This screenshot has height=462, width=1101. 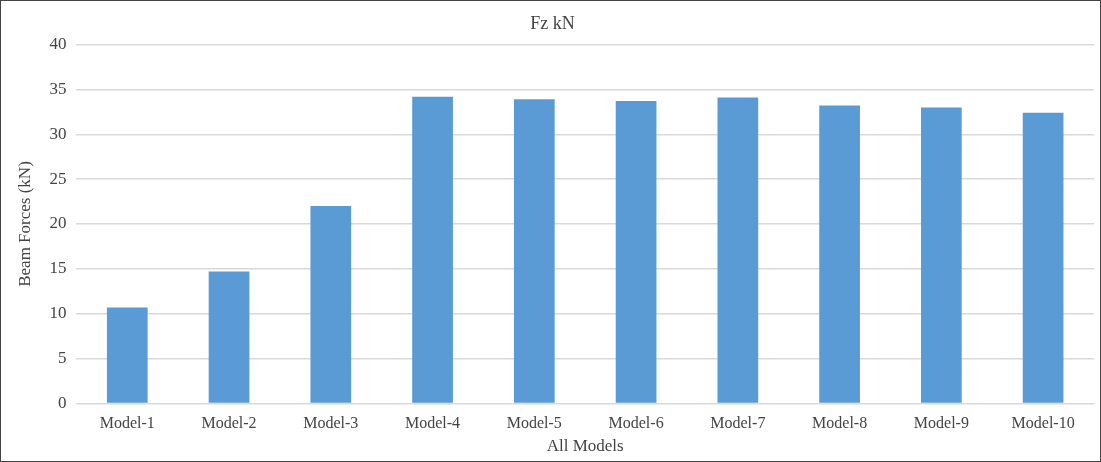 What do you see at coordinates (58, 88) in the screenshot?
I see `y-tick-label: 35` at bounding box center [58, 88].